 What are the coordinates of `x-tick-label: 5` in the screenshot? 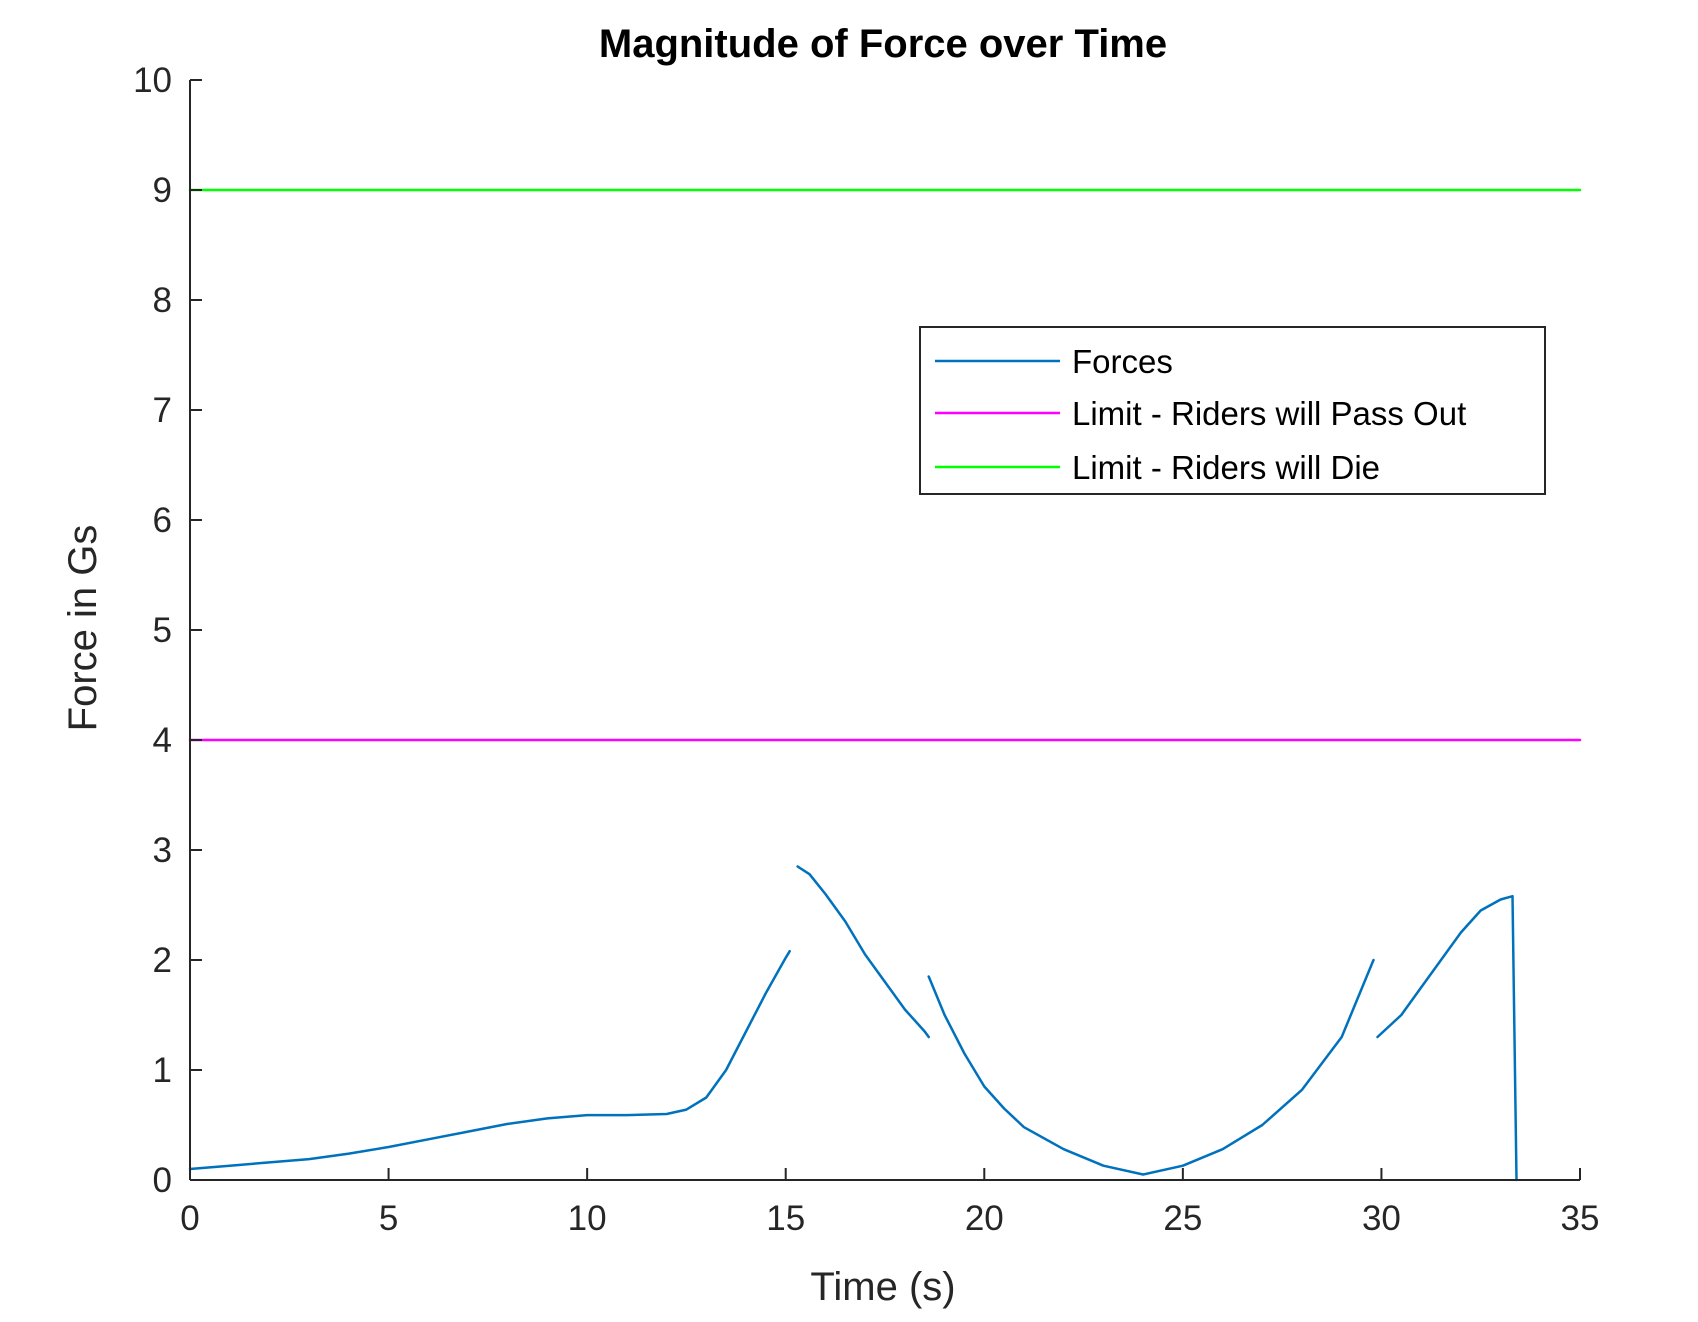 It's located at (388, 1218).